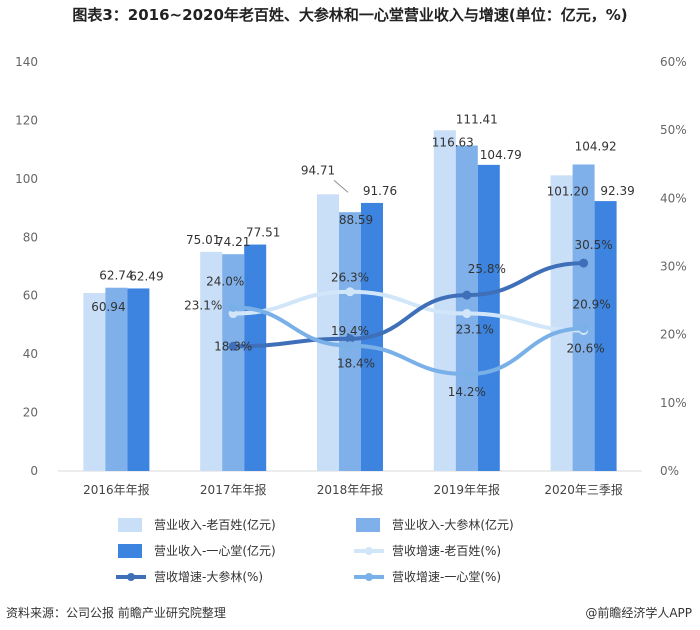 Image resolution: width=700 pixels, height=630 pixels. What do you see at coordinates (356, 220) in the screenshot?
I see `bar-value-label: 88.59` at bounding box center [356, 220].